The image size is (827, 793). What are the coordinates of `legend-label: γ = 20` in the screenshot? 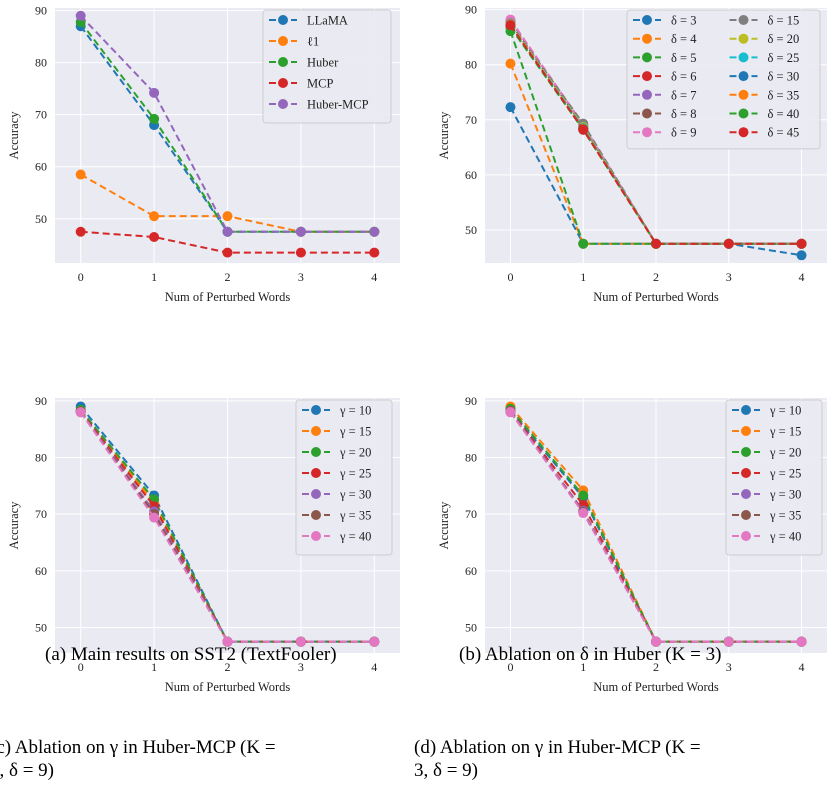 It's located at (355, 453).